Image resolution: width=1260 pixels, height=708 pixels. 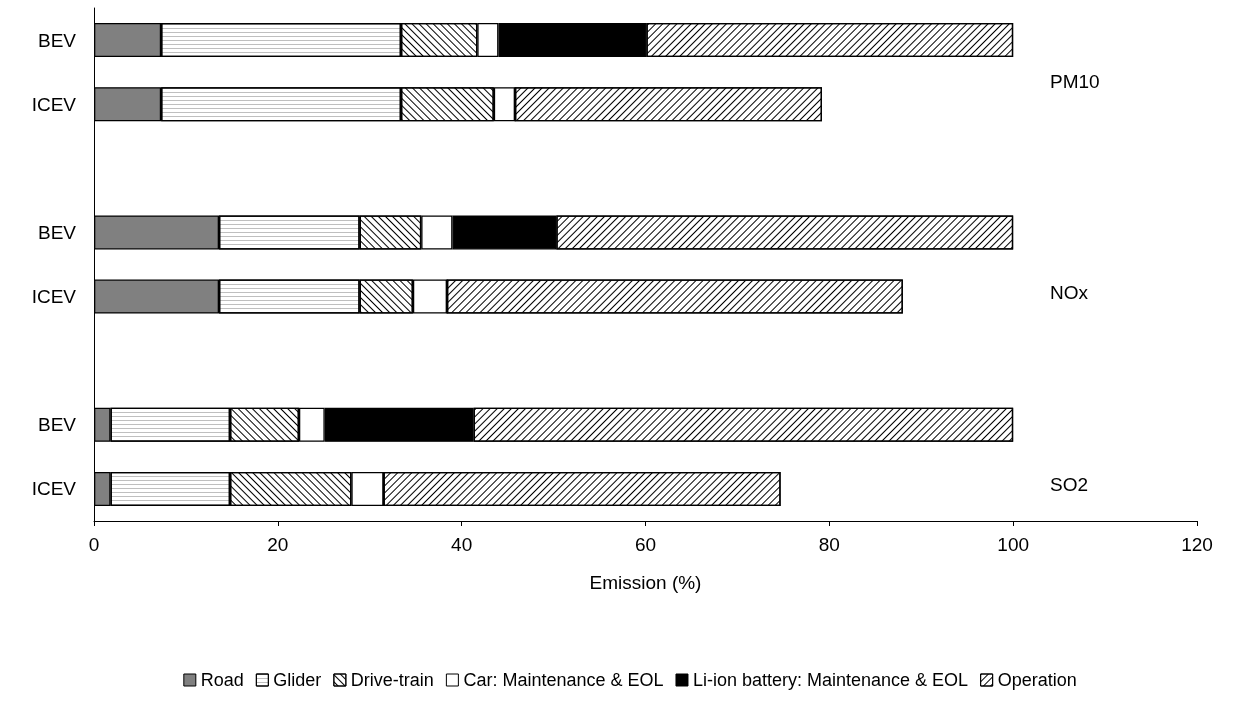 What do you see at coordinates (1013, 544) in the screenshot?
I see `x-tick-label: 100` at bounding box center [1013, 544].